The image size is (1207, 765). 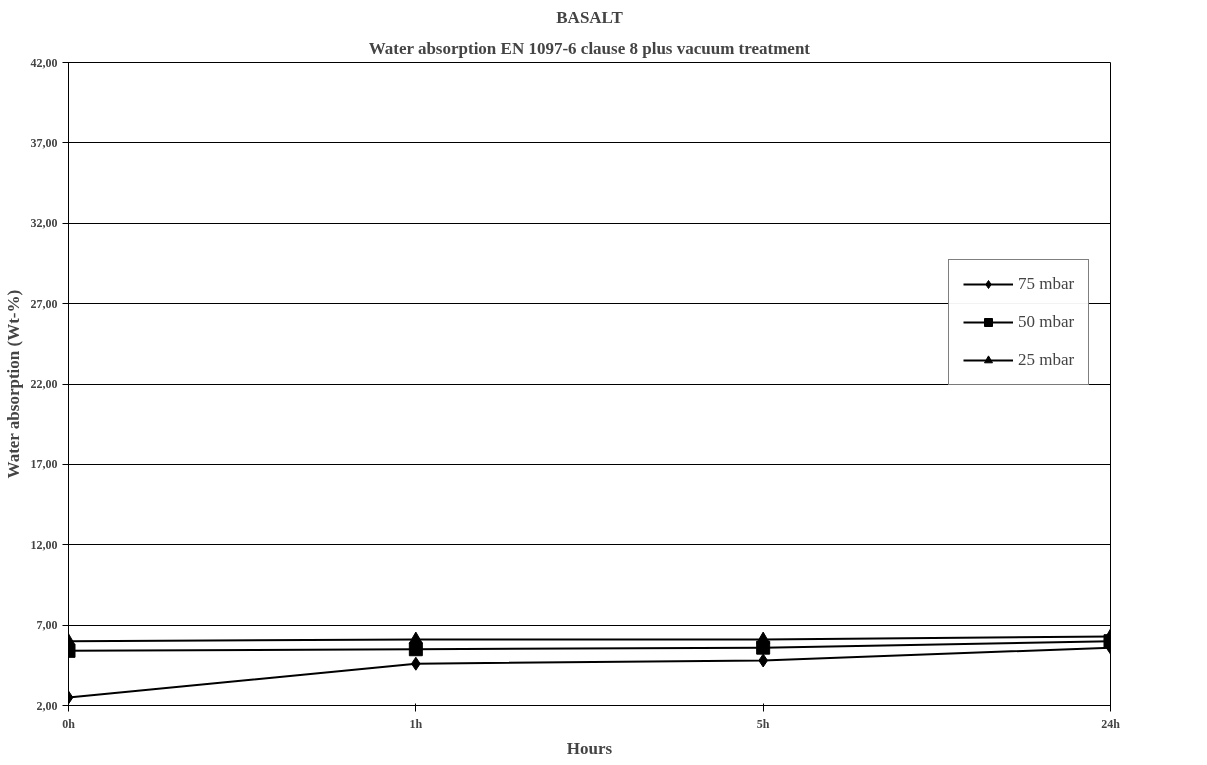 What do you see at coordinates (44, 303) in the screenshot?
I see `y-tick-label: 27,00` at bounding box center [44, 303].